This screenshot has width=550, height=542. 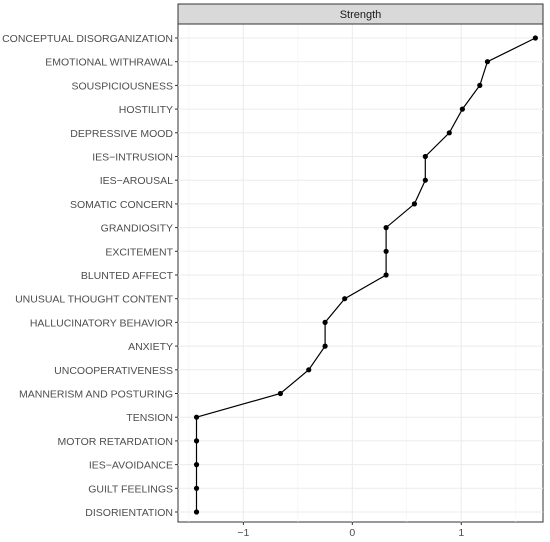 What do you see at coordinates (461, 533) in the screenshot?
I see `x-tick-label: 1` at bounding box center [461, 533].